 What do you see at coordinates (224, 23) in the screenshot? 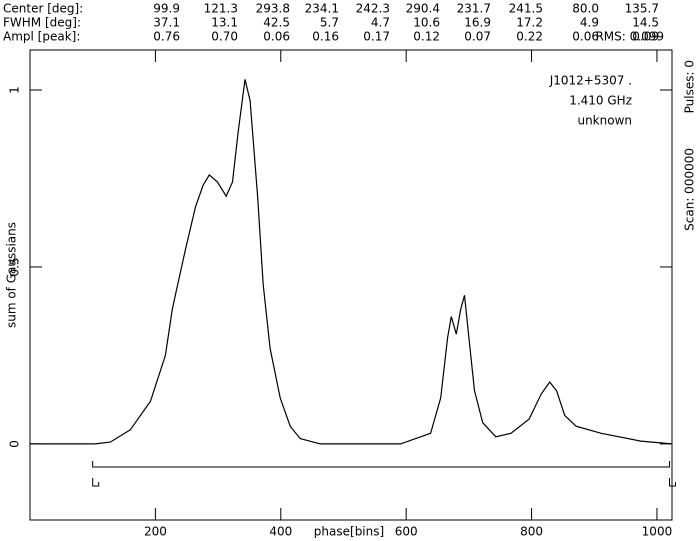
I see `header-value: 13.1` at bounding box center [224, 23].